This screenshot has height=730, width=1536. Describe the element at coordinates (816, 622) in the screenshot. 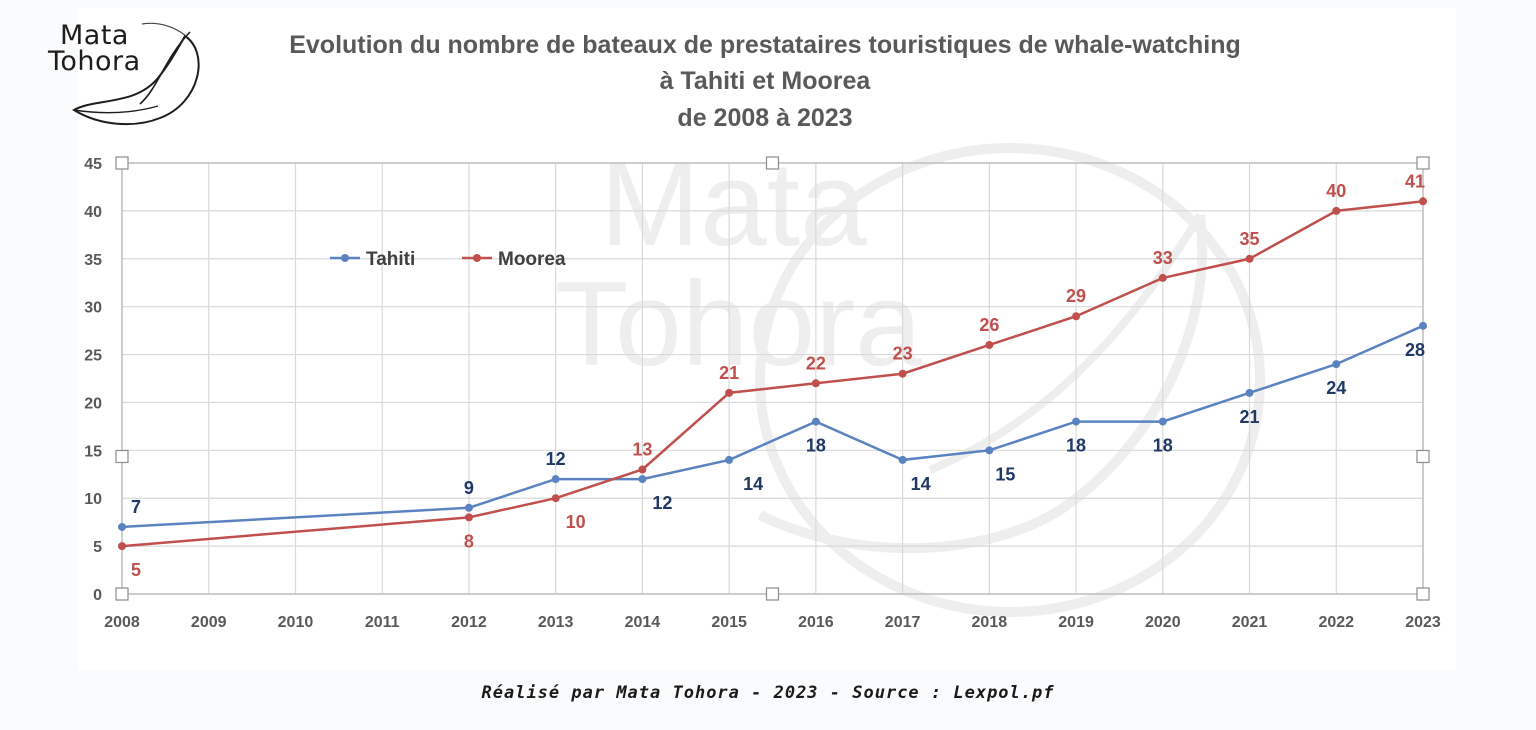

I see `x-tick-label: 2016` at that location.